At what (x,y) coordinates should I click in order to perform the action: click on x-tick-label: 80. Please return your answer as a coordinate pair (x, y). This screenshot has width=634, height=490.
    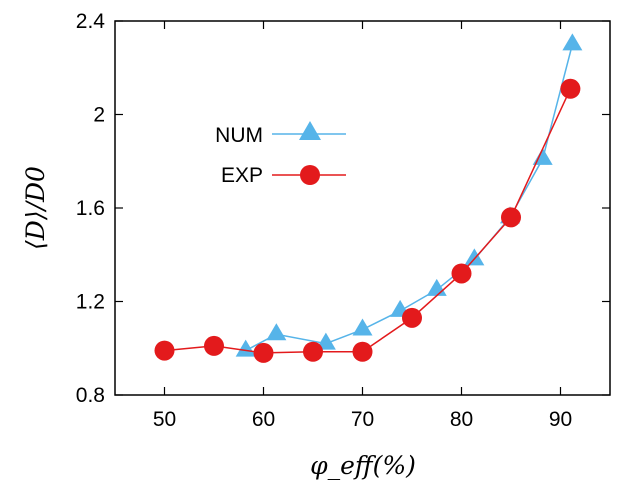
    Looking at the image, I should click on (461, 419).